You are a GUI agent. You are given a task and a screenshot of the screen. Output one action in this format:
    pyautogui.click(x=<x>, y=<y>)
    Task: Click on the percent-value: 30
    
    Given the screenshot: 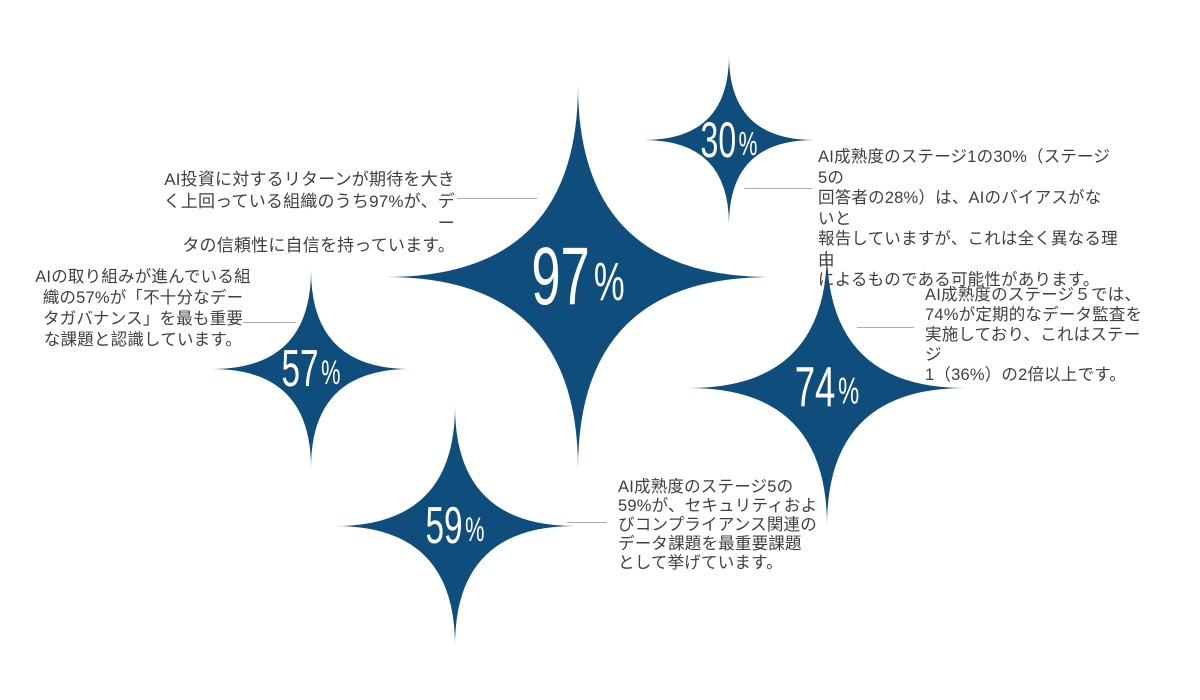 What is the action you would take?
    pyautogui.click(x=718, y=140)
    